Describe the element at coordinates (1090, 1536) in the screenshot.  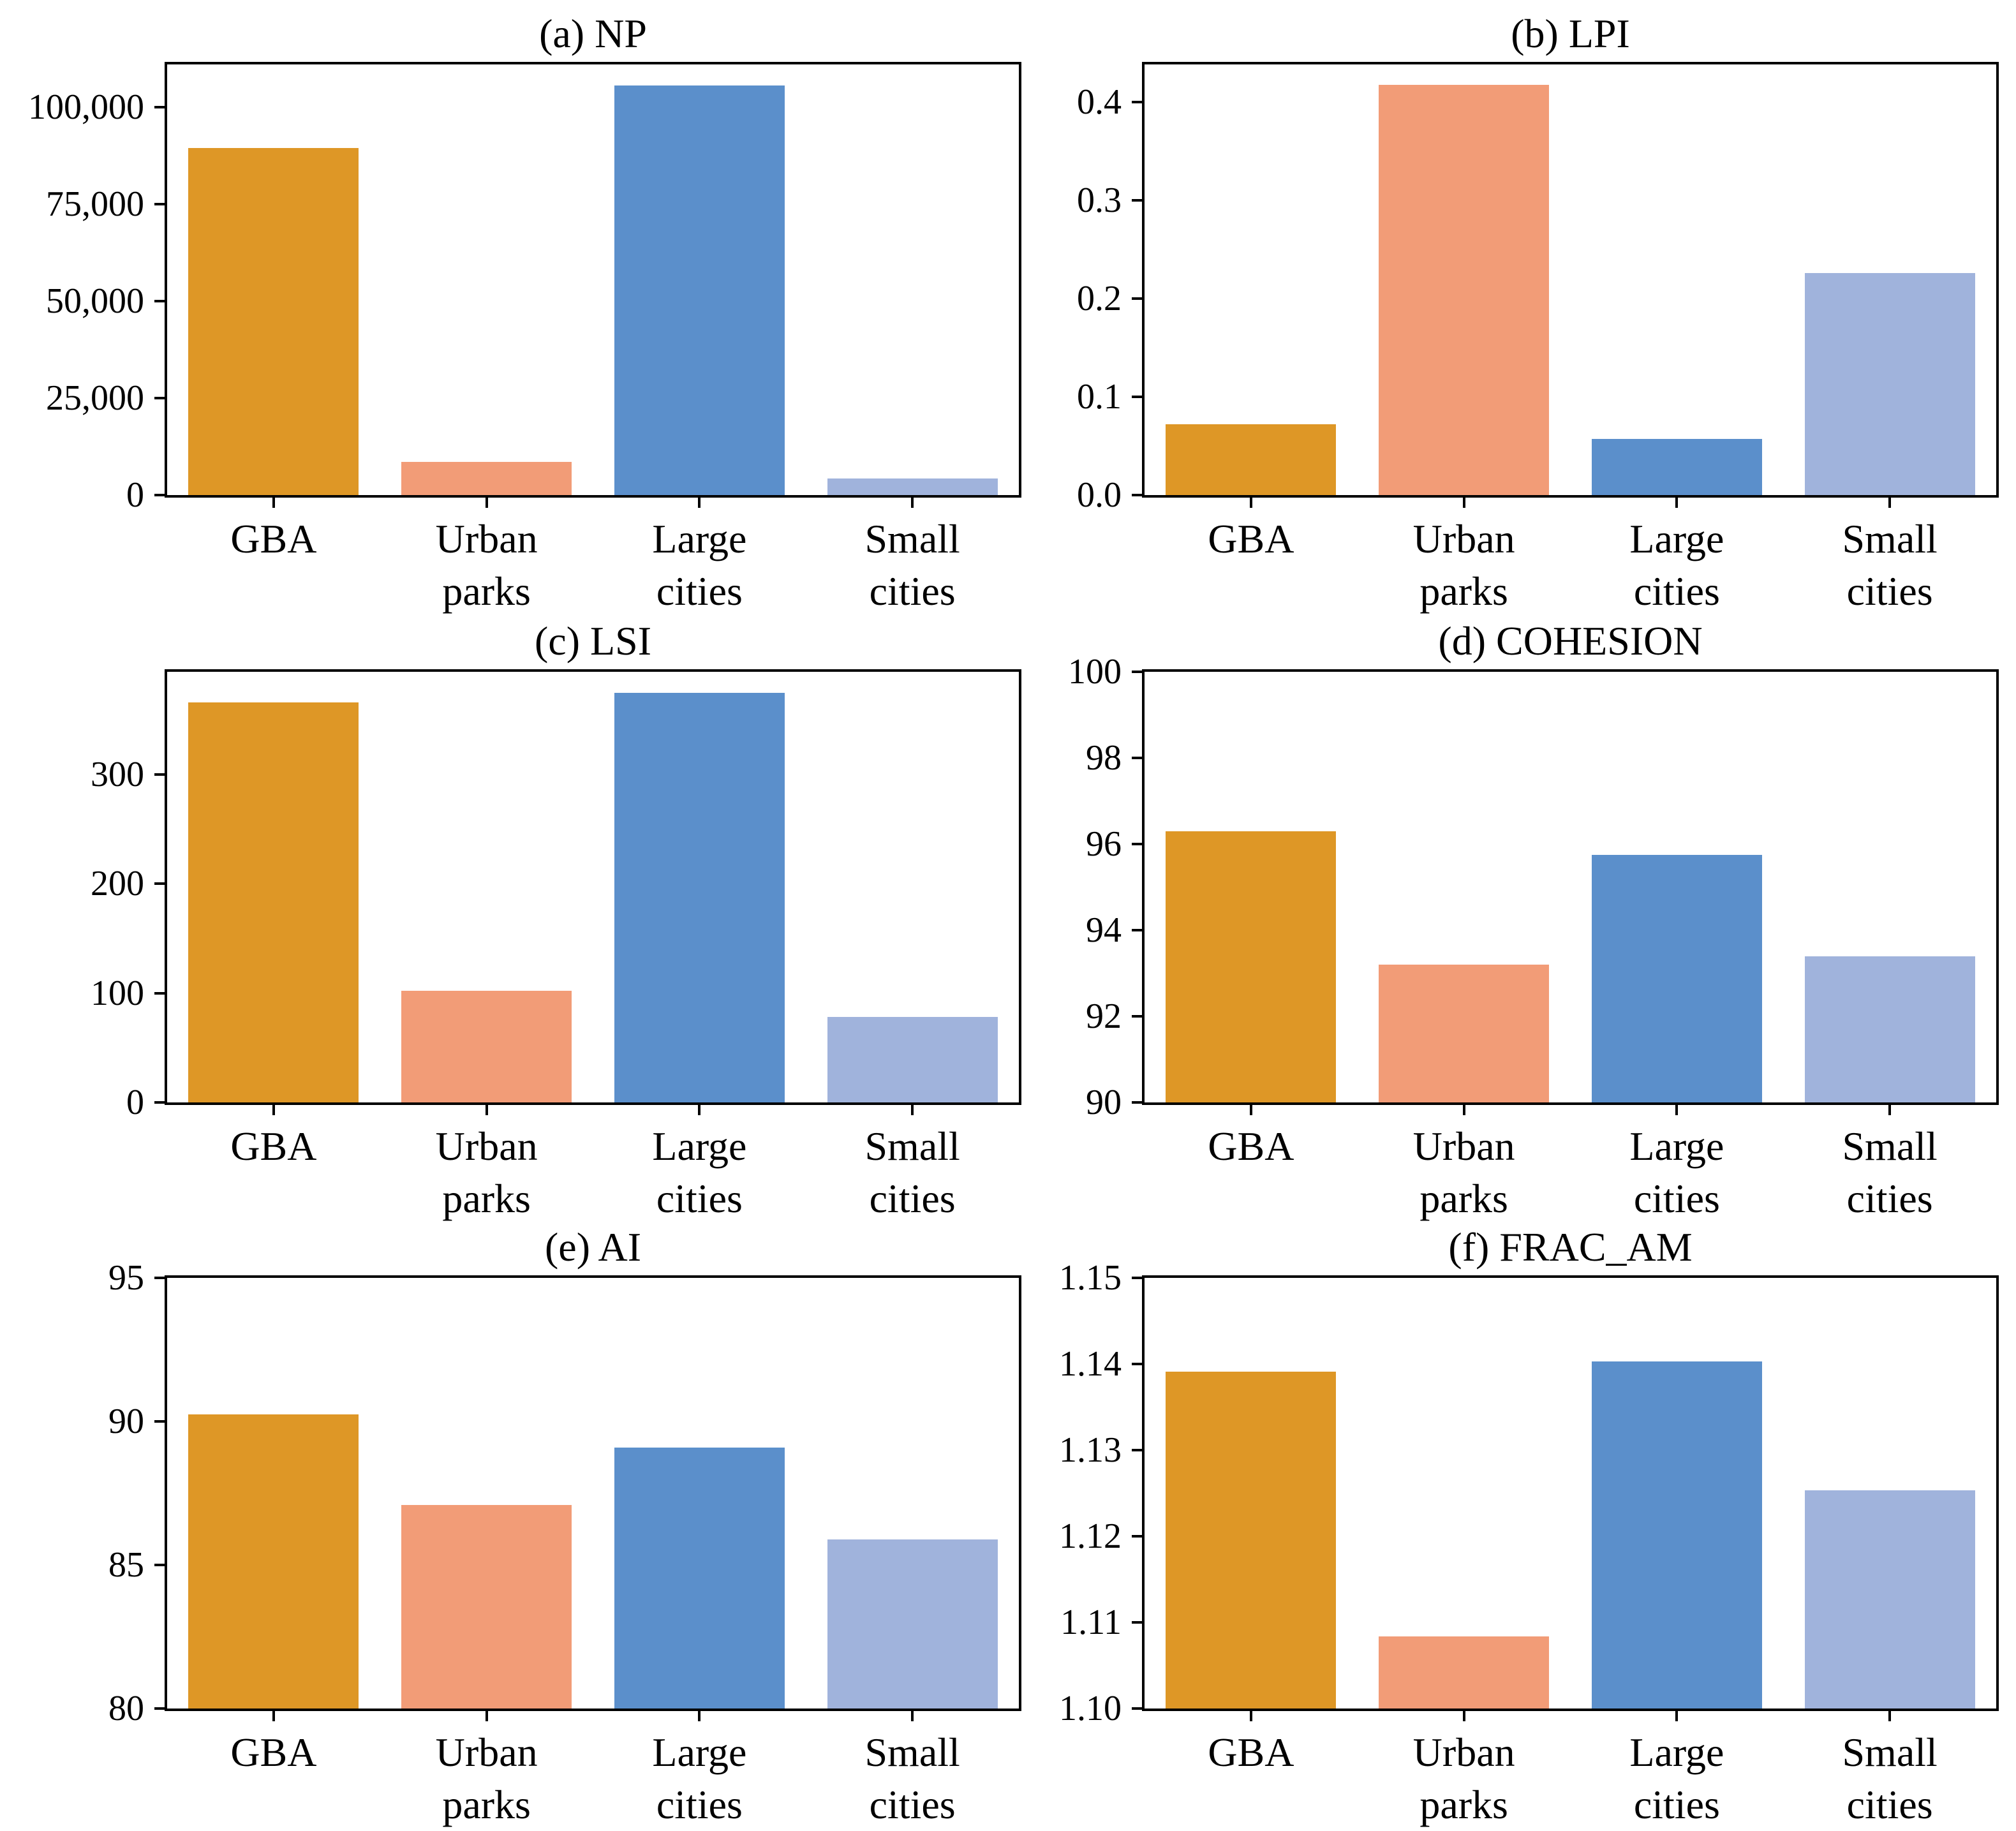
I see `y-axis-tick-label: 1.12` at that location.